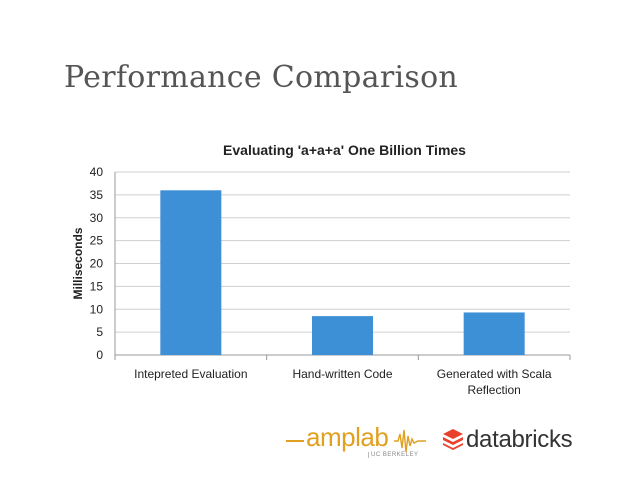 The image size is (638, 493). I want to click on x-tick-label: Intepreted Evaluation, so click(190, 374).